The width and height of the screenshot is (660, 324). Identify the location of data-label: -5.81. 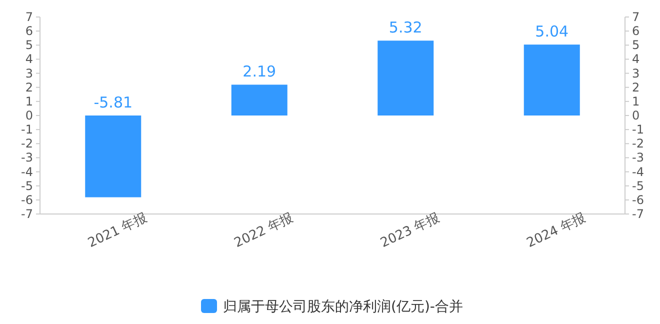
(113, 103).